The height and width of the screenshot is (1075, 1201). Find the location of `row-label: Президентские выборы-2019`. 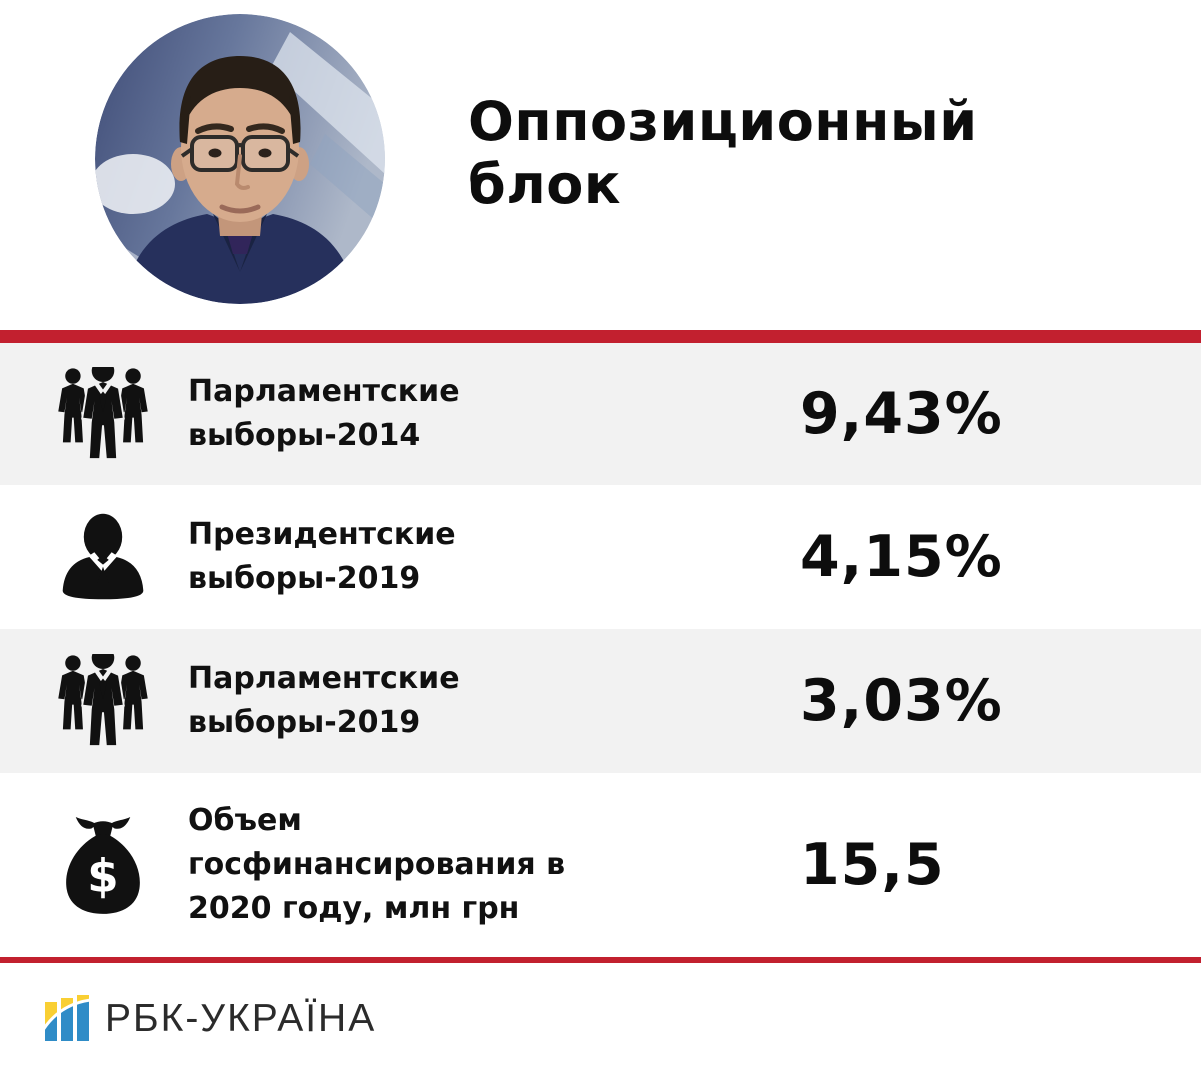

row-label: Президентские выборы-2019 is located at coordinates (322, 556).